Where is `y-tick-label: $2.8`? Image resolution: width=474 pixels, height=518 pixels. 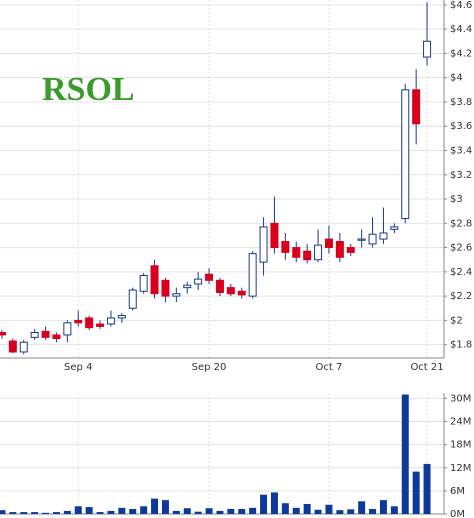 y-tick-label: $2.8 is located at coordinates (461, 223).